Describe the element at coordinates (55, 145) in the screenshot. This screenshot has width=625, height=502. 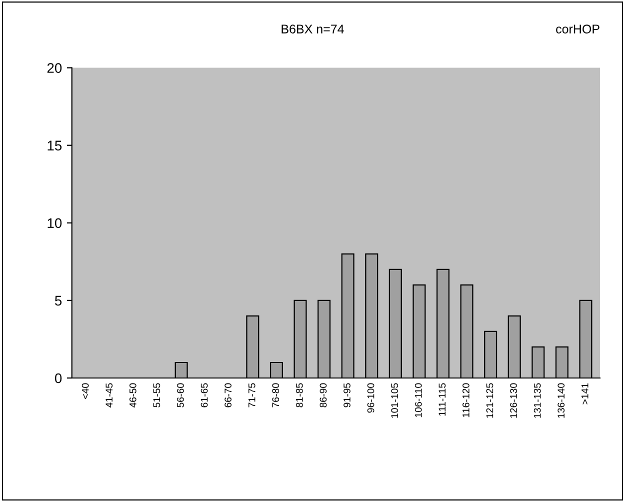
I see `y-tick-label: 15` at that location.